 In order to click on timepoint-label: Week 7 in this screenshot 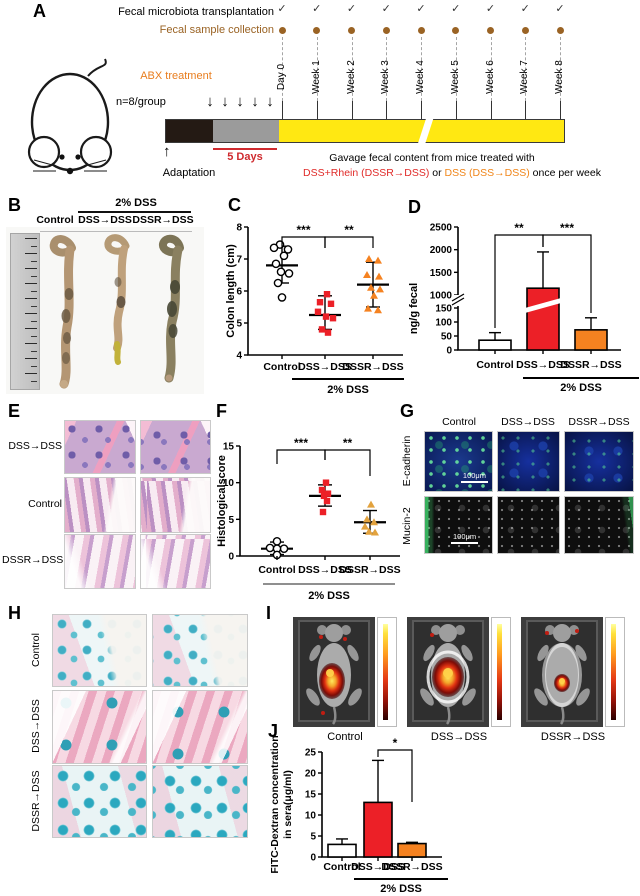, I will do `click(525, 77)`.